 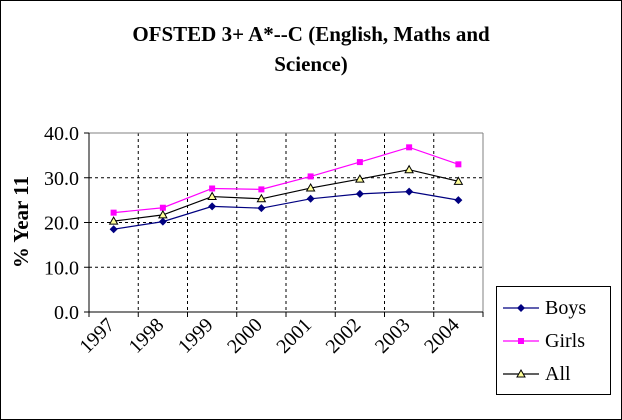 I want to click on x-tick-label: 1998, so click(x=147, y=336).